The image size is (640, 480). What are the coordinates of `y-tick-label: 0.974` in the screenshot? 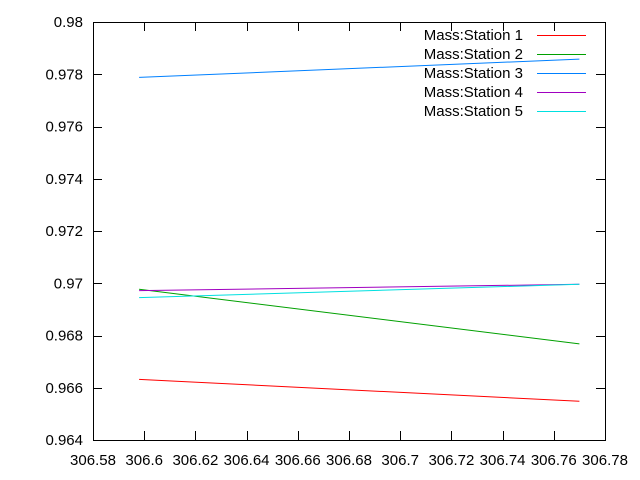 It's located at (64, 179).